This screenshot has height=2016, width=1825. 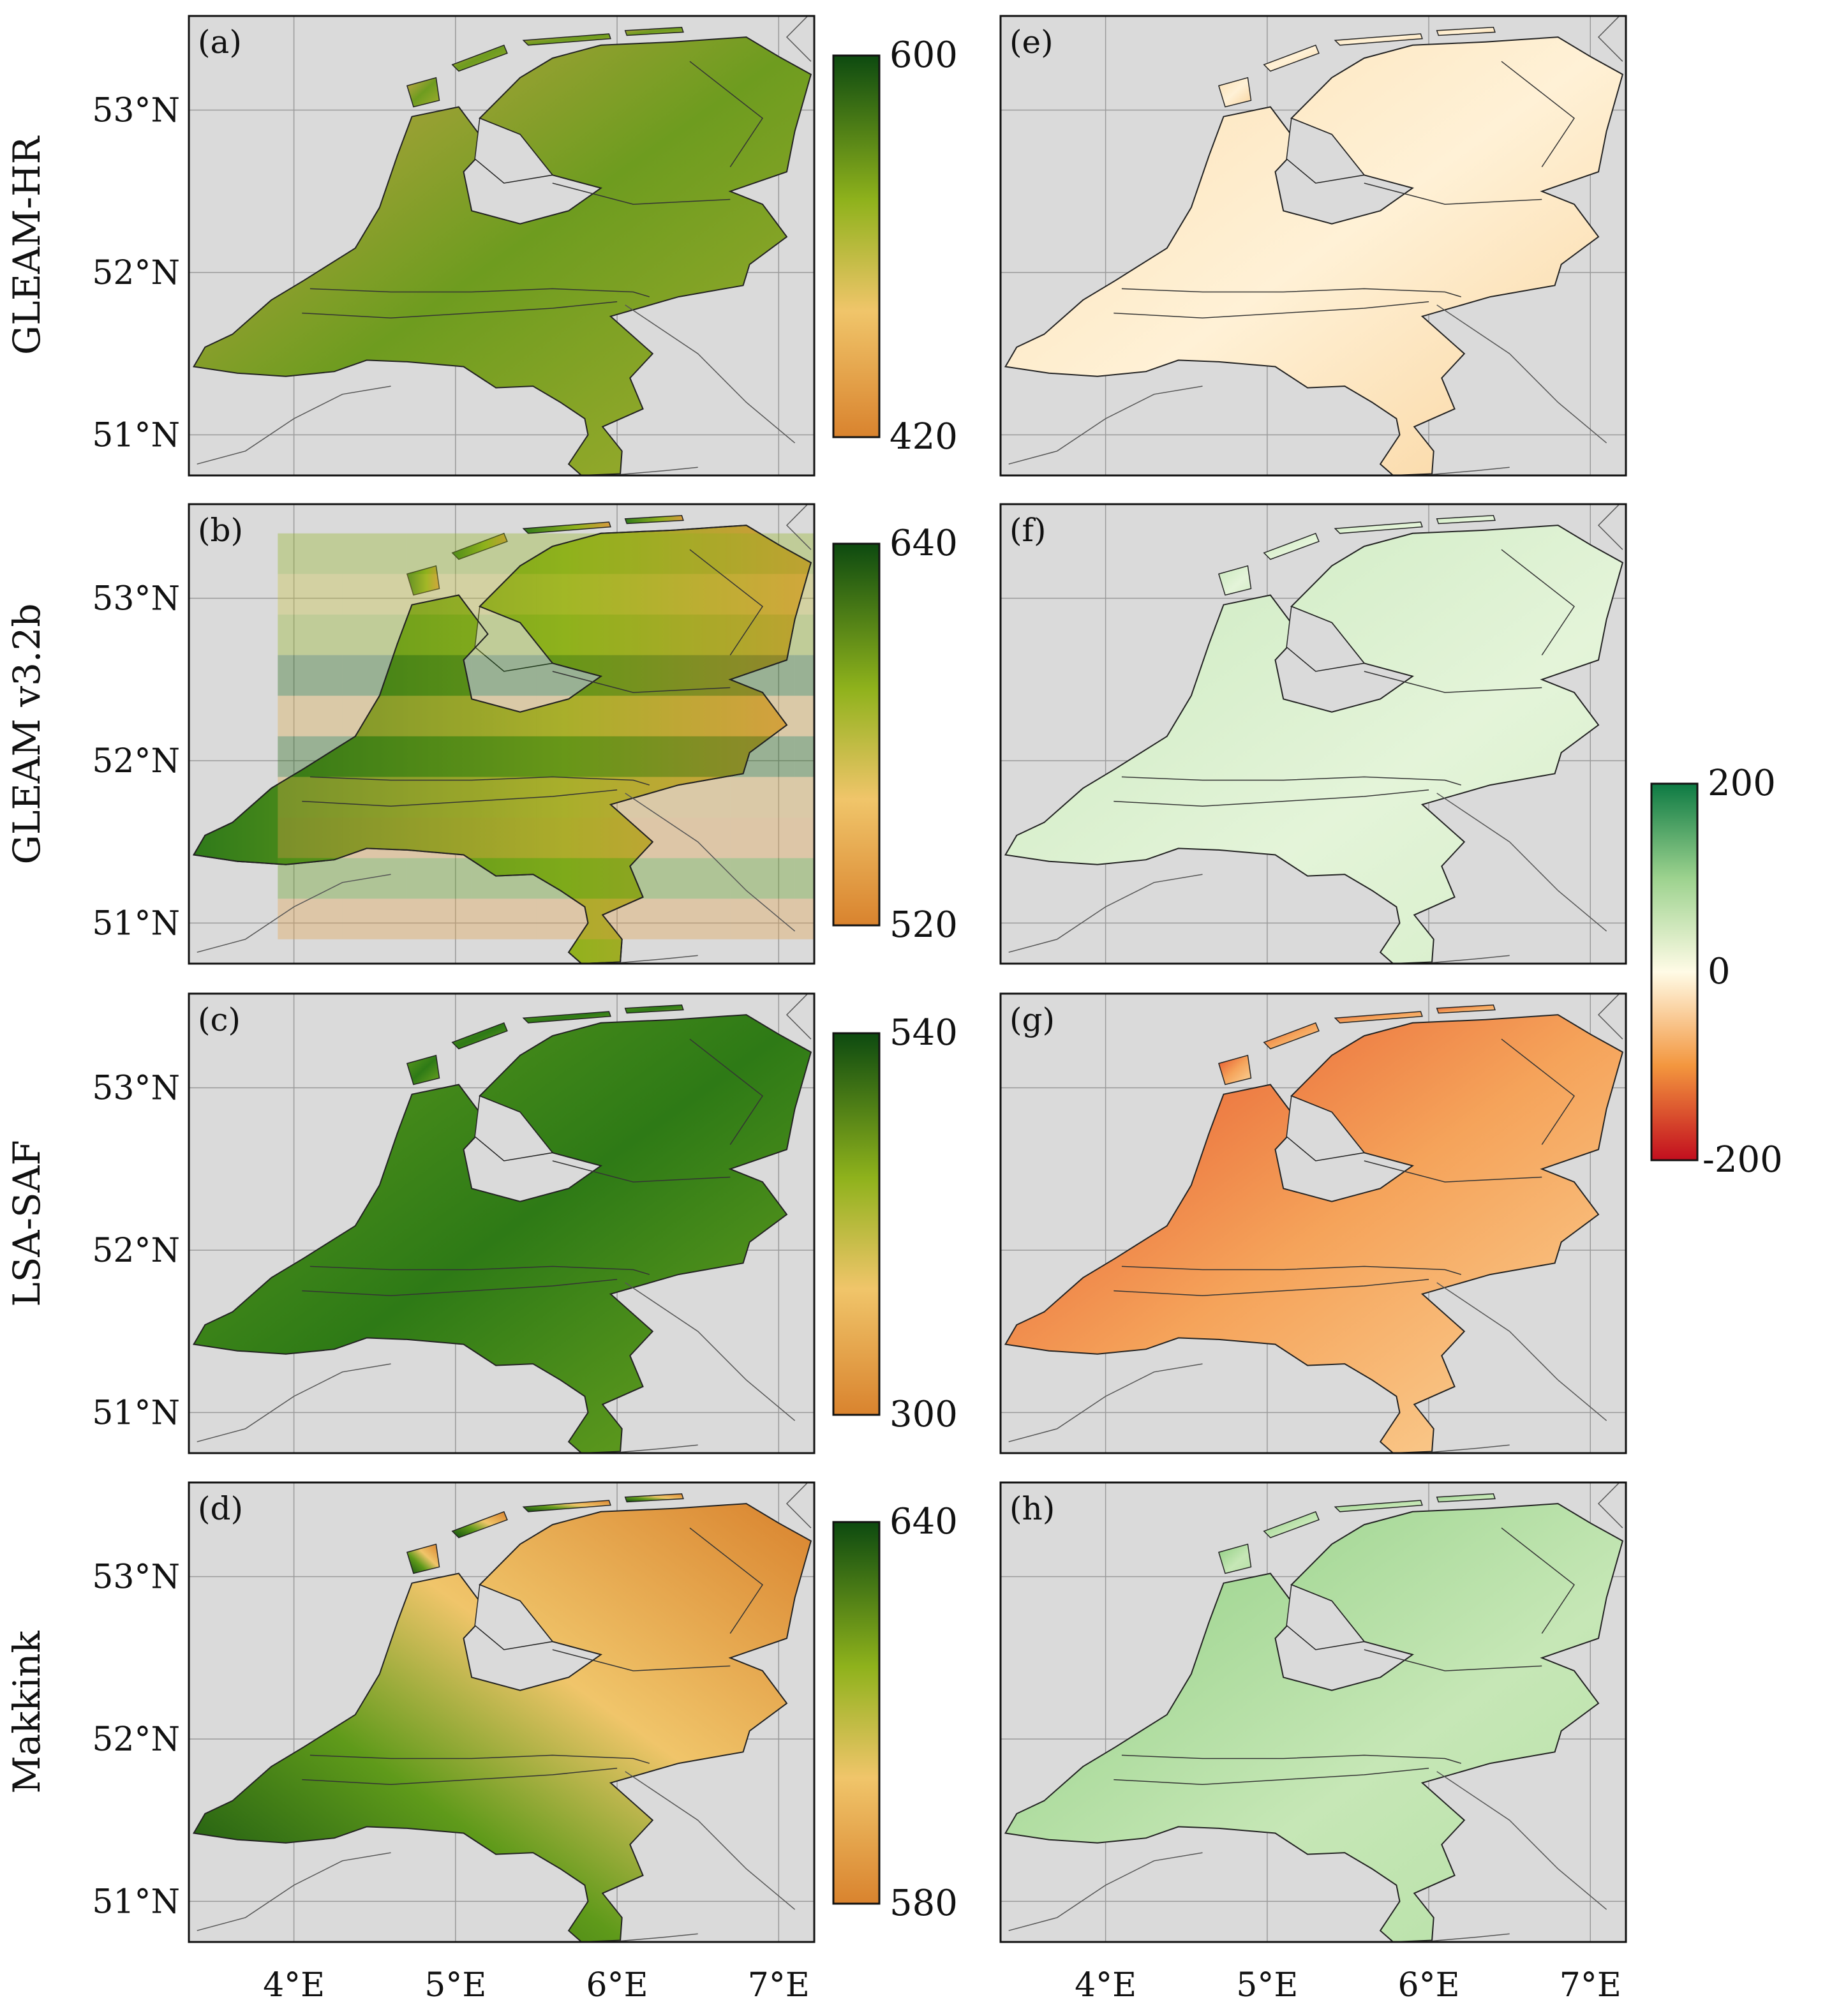 What do you see at coordinates (895, 734) in the screenshot?
I see `colorbar-2: 640 520` at bounding box center [895, 734].